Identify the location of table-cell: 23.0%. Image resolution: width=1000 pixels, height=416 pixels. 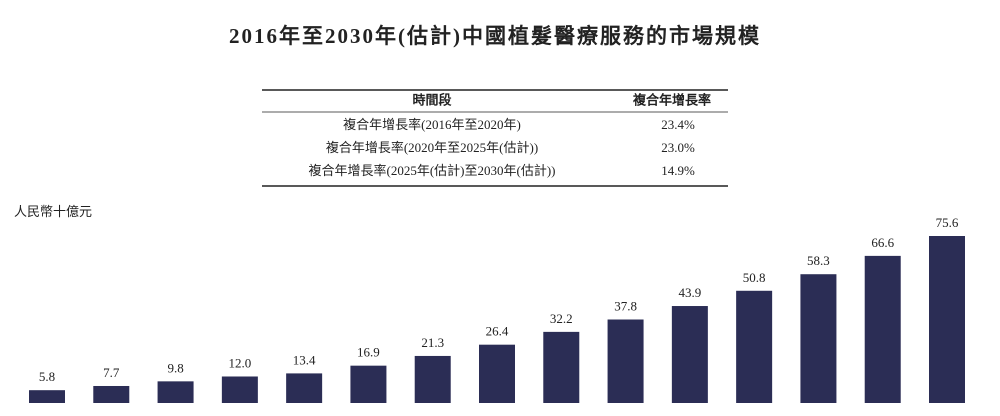
(678, 147).